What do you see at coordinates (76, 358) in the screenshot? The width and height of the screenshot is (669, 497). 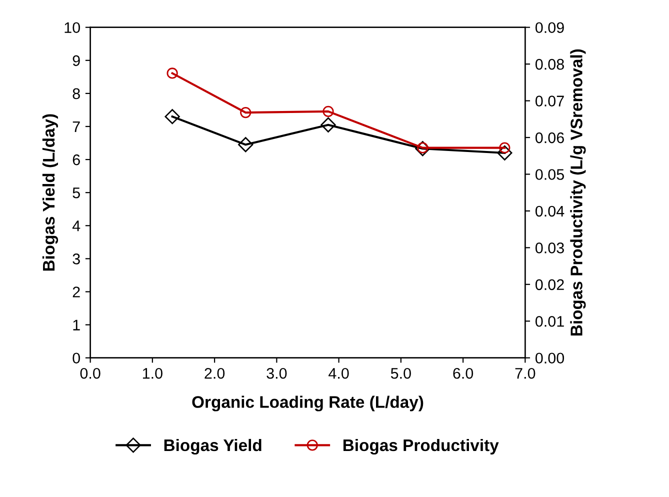 I see `y-tick-label: 0` at bounding box center [76, 358].